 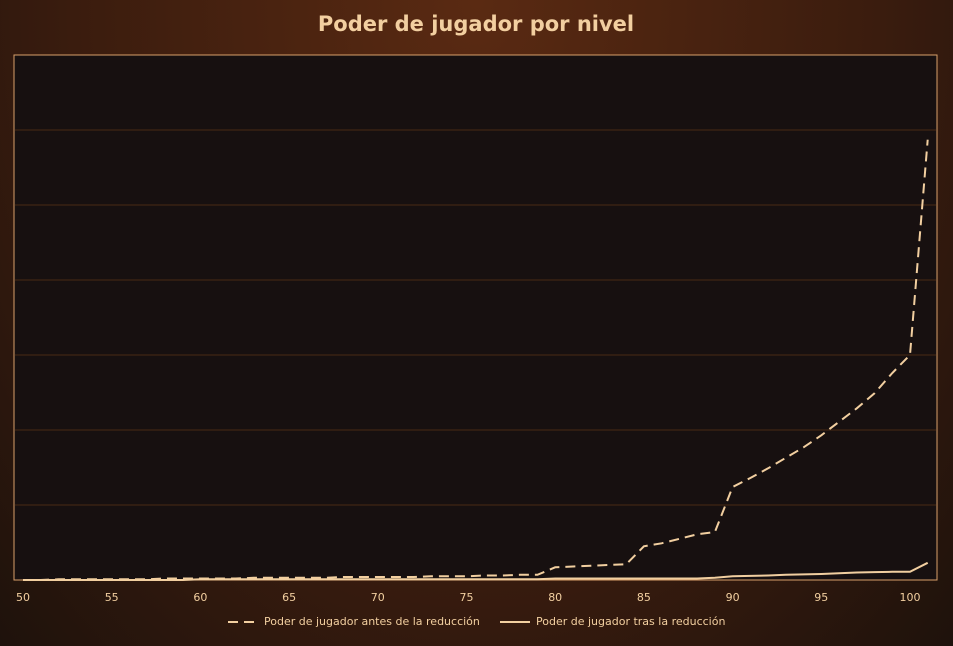 I want to click on legend-label: Poder de jugador tras la reducción, so click(x=630, y=621).